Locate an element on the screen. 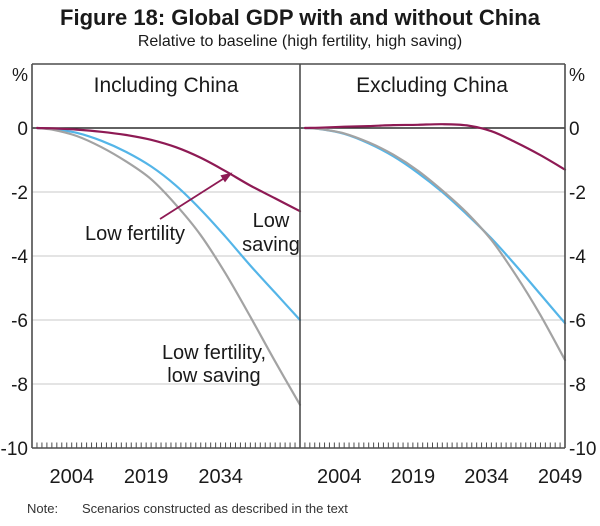 The height and width of the screenshot is (526, 600). low-fertility-arrow is located at coordinates (196, 196).